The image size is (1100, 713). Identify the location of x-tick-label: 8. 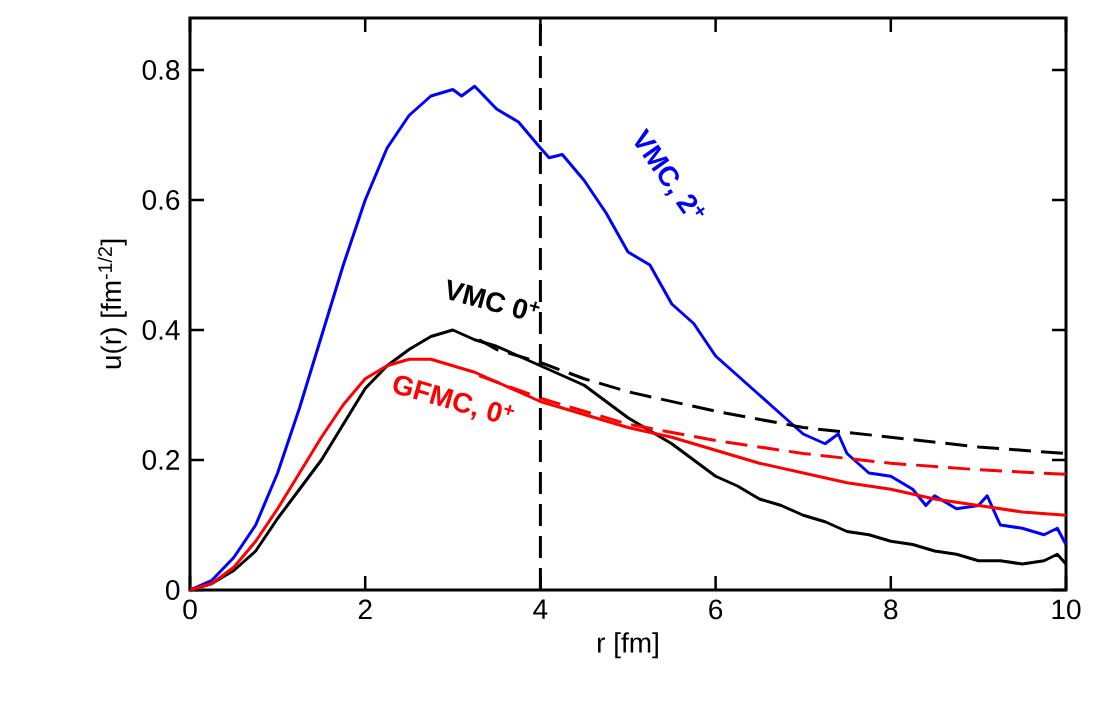
(891, 609).